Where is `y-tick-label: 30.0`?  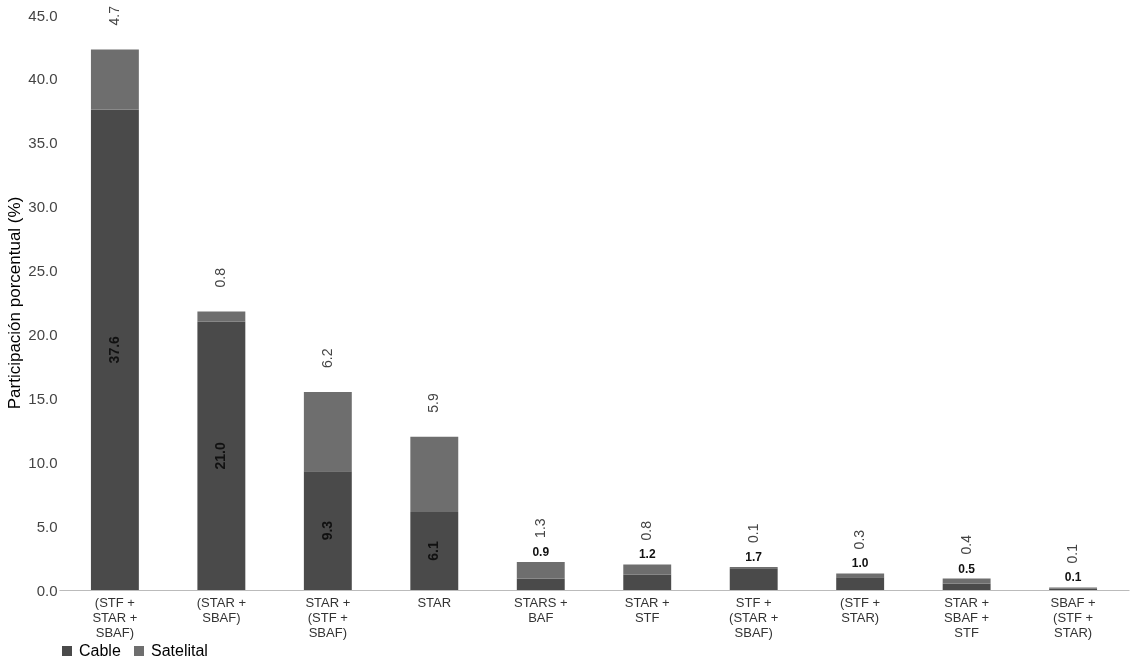 y-tick-label: 30.0 is located at coordinates (43, 207).